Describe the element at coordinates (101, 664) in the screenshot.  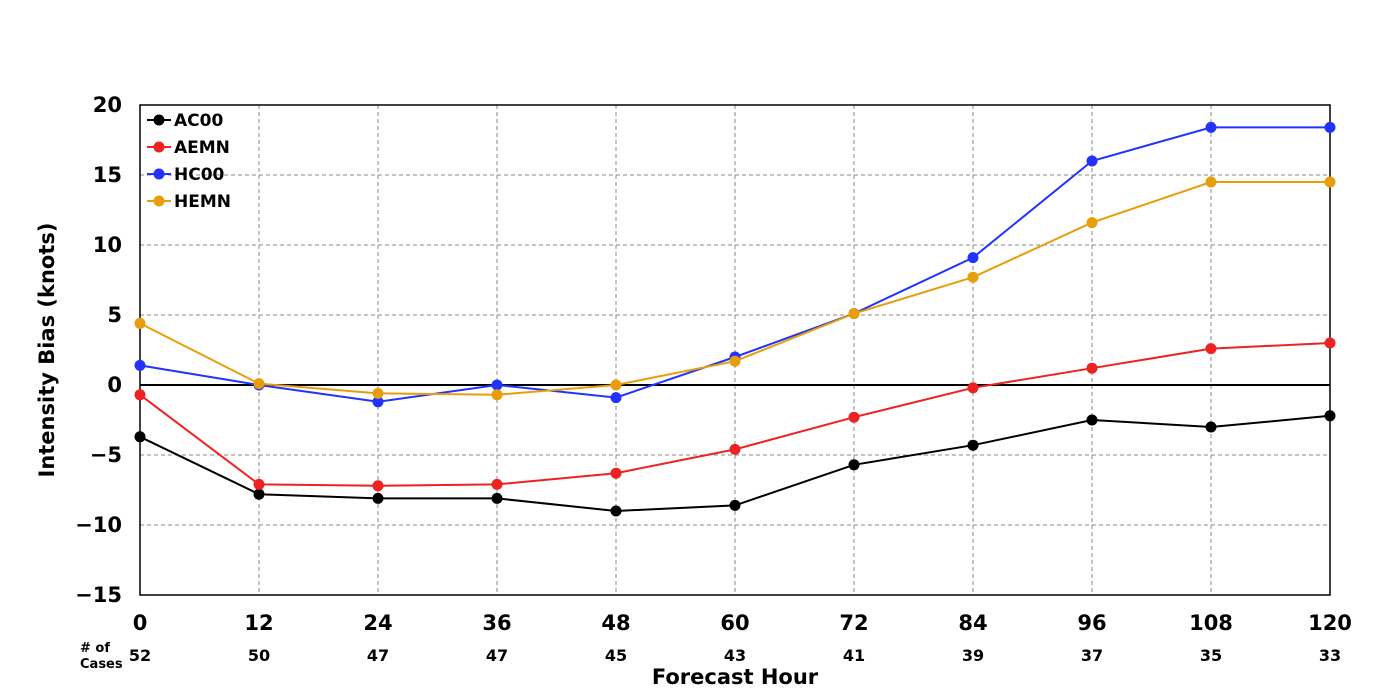
I see `cases-header-line-2: Cases` at that location.